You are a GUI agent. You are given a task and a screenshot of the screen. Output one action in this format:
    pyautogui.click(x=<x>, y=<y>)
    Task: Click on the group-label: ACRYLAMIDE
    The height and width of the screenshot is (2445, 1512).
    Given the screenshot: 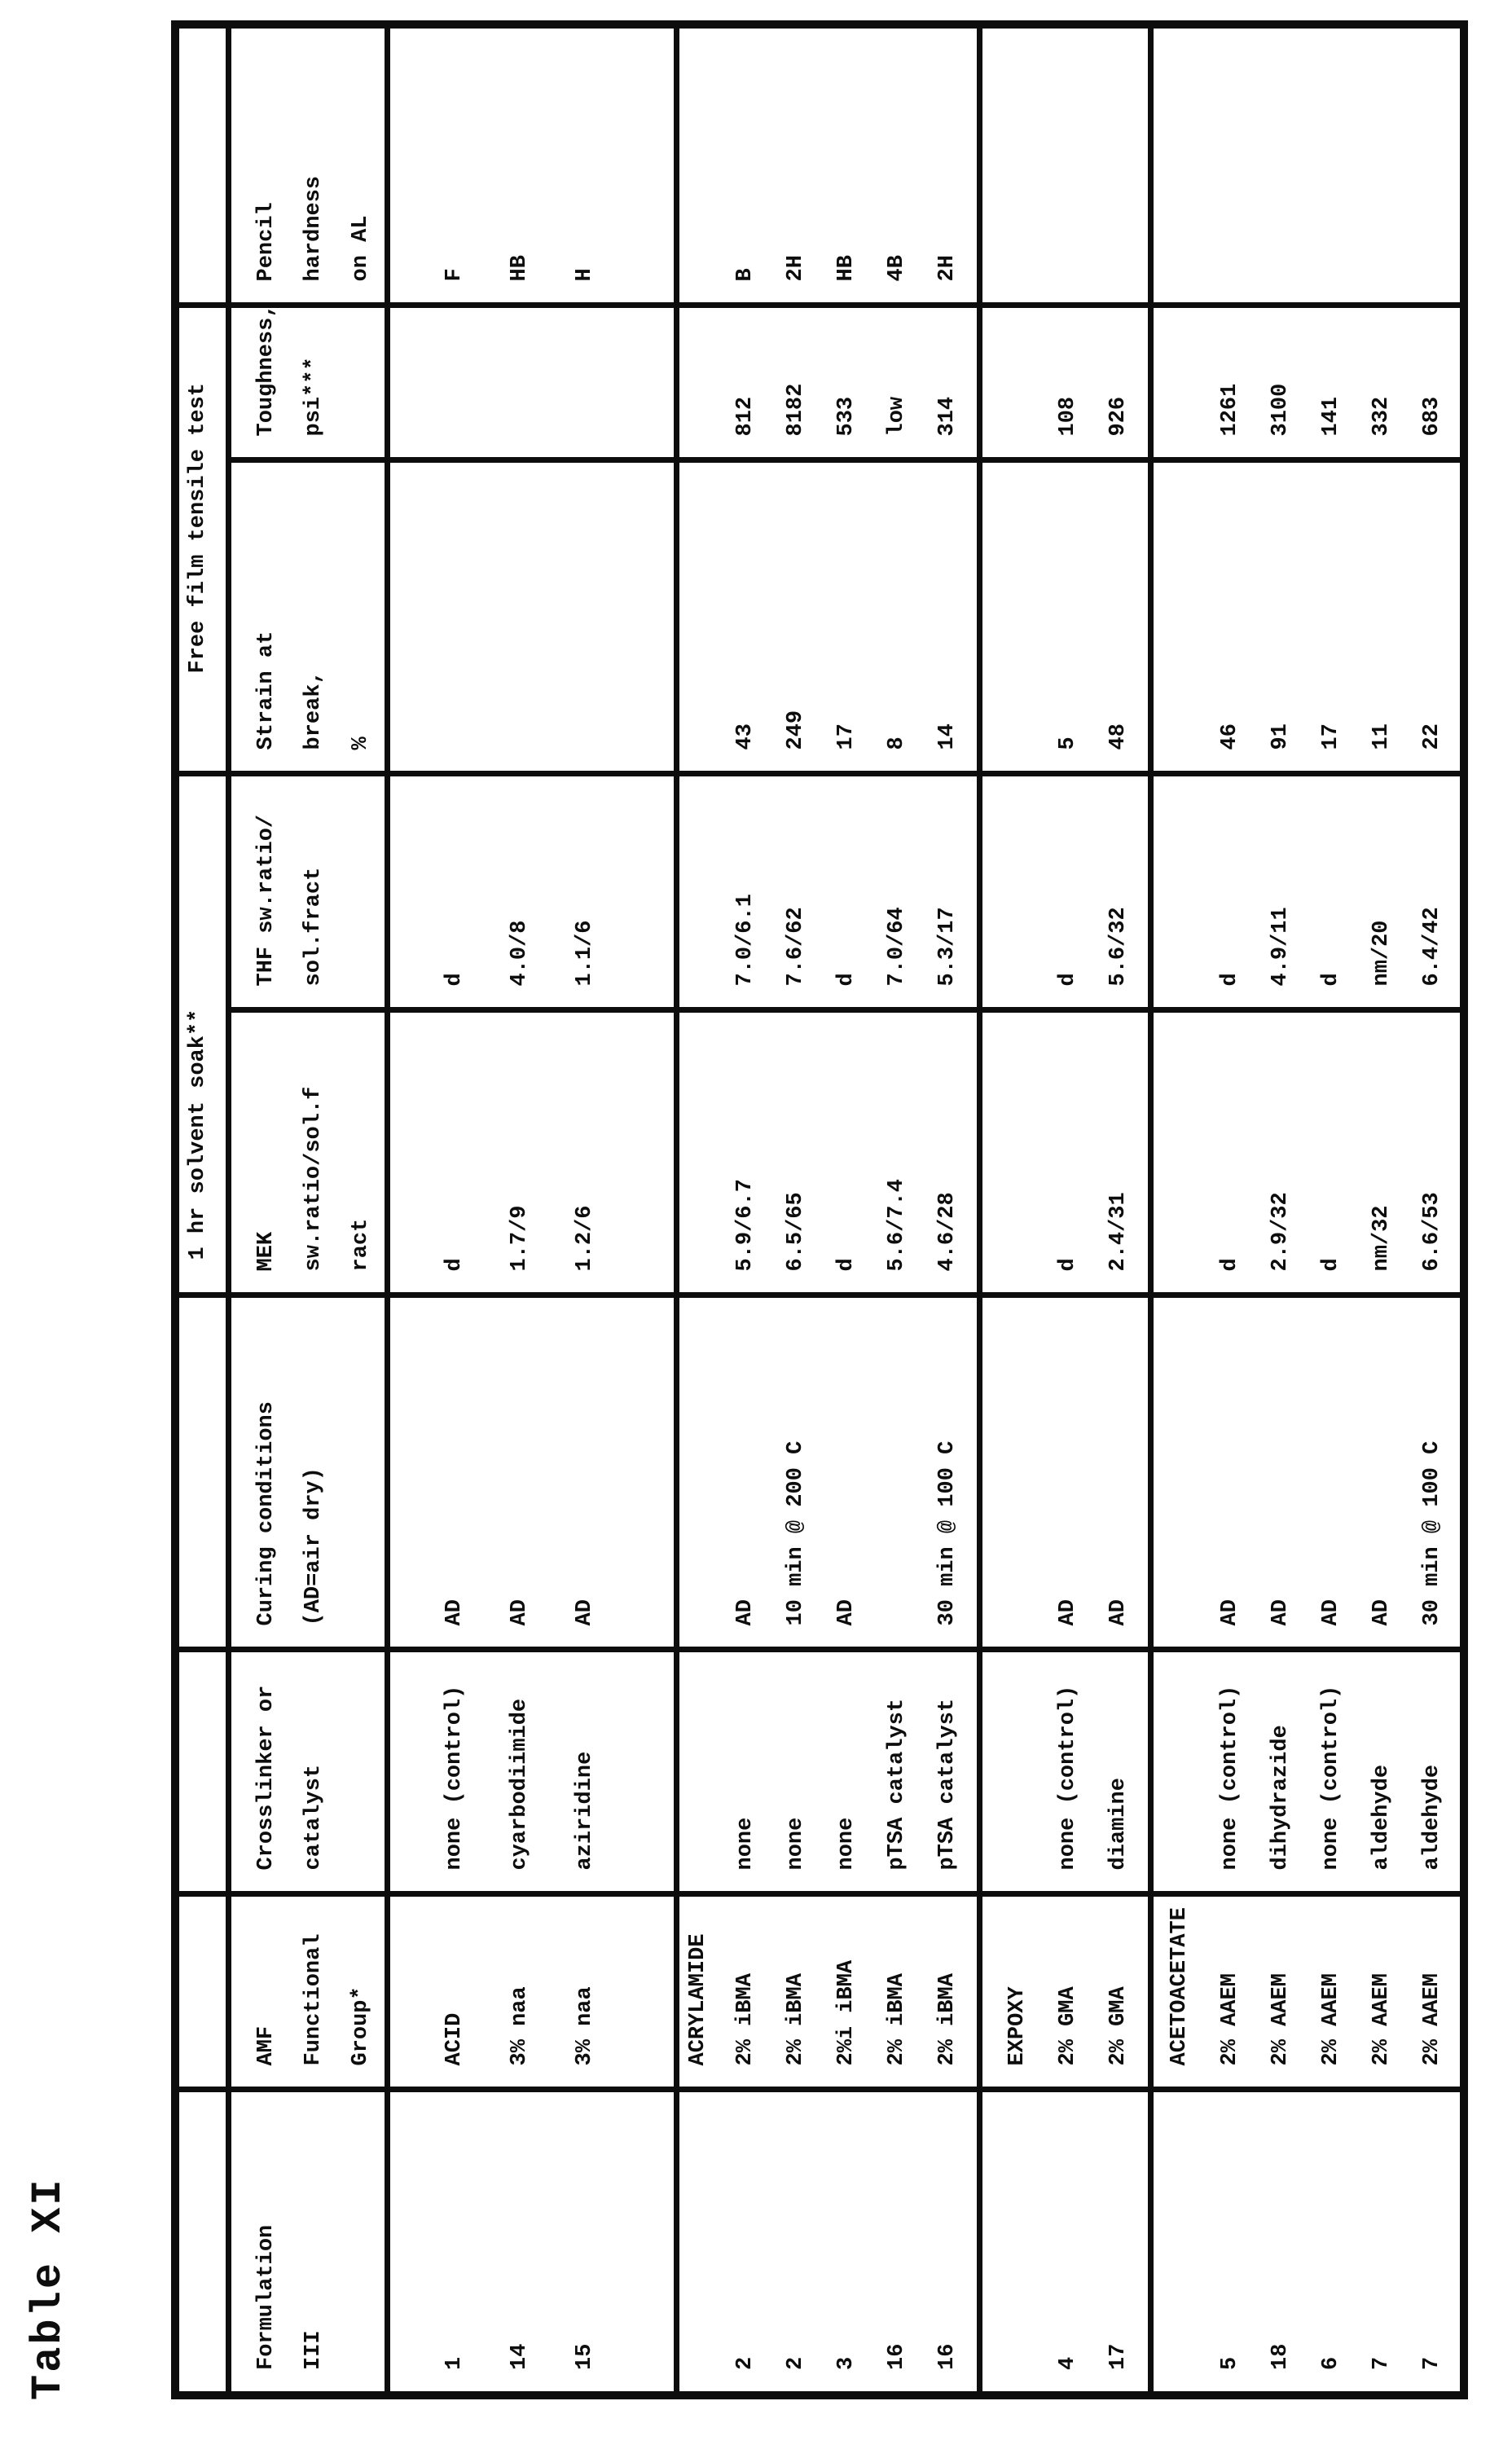 What is the action you would take?
    pyautogui.click(x=701, y=1992)
    